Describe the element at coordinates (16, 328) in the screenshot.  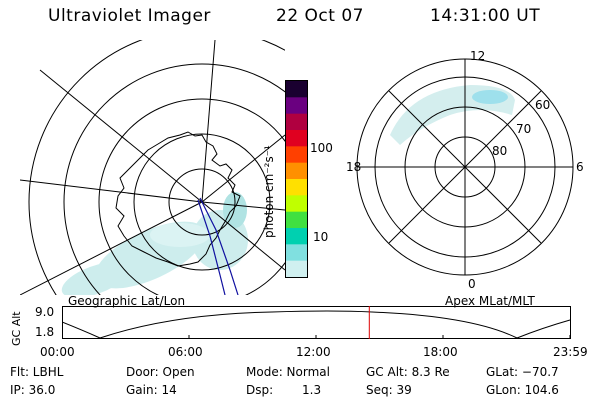
I see `orbit-ylabel: GC Alt` at that location.